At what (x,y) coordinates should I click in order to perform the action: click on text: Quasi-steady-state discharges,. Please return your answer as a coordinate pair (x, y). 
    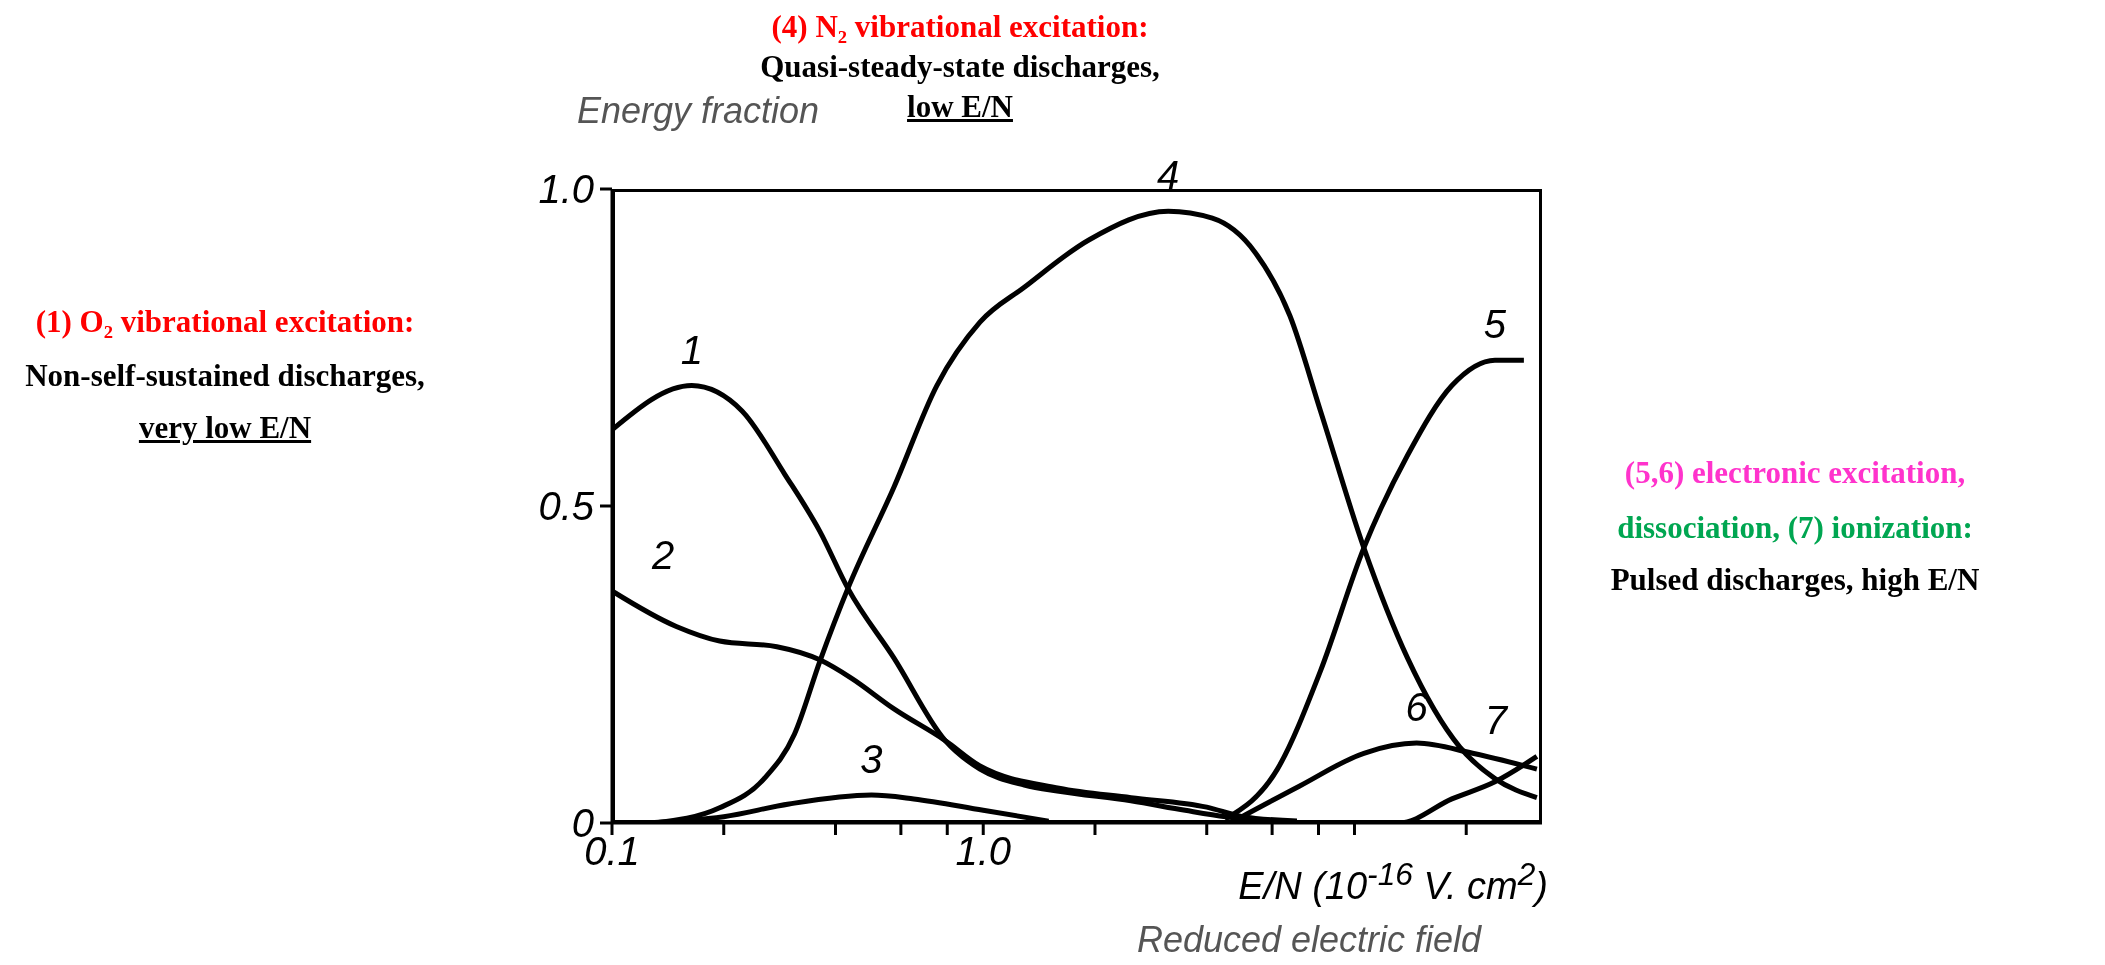
    Looking at the image, I should click on (960, 67).